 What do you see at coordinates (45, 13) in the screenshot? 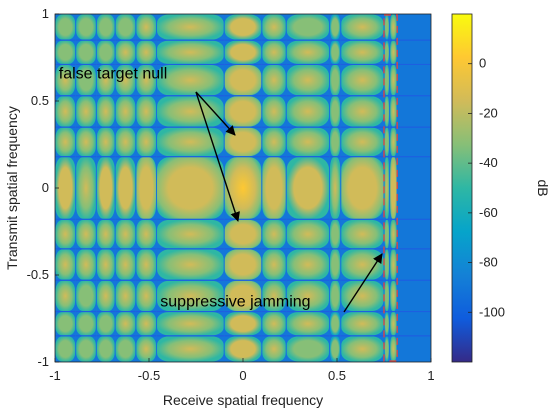
I see `y-tick-label: 1` at bounding box center [45, 13].